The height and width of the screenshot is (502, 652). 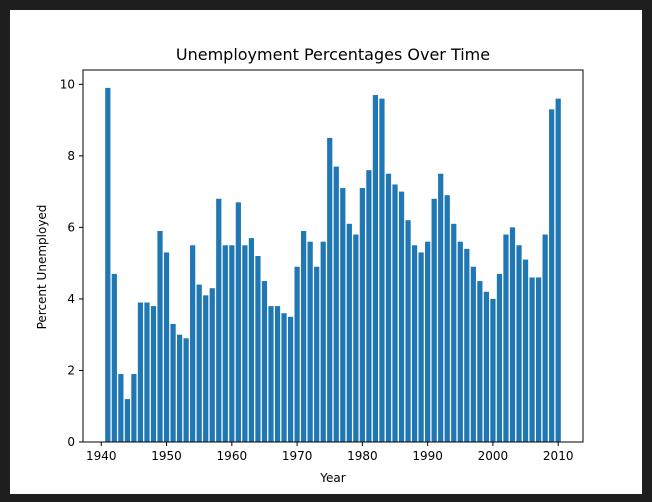 What do you see at coordinates (212, 365) in the screenshot?
I see `bar-1957` at bounding box center [212, 365].